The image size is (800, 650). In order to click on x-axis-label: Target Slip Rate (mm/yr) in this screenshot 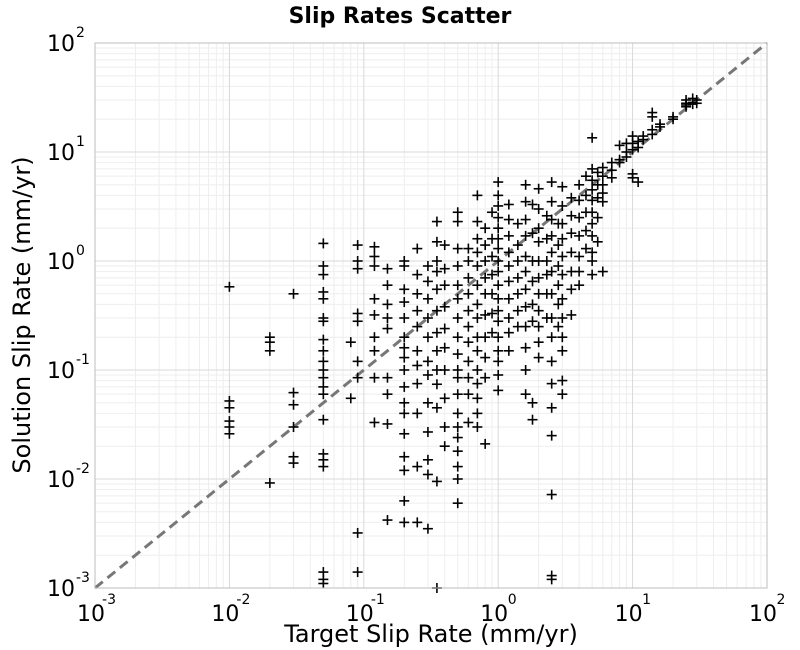, I will do `click(430, 634)`.